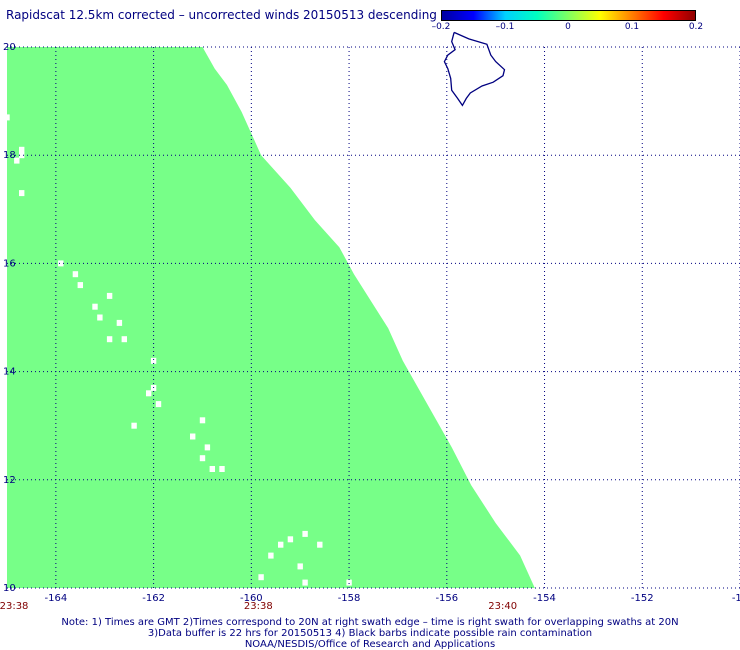 The height and width of the screenshot is (650, 740). What do you see at coordinates (544, 598) in the screenshot?
I see `x-tick-label: -154` at bounding box center [544, 598].